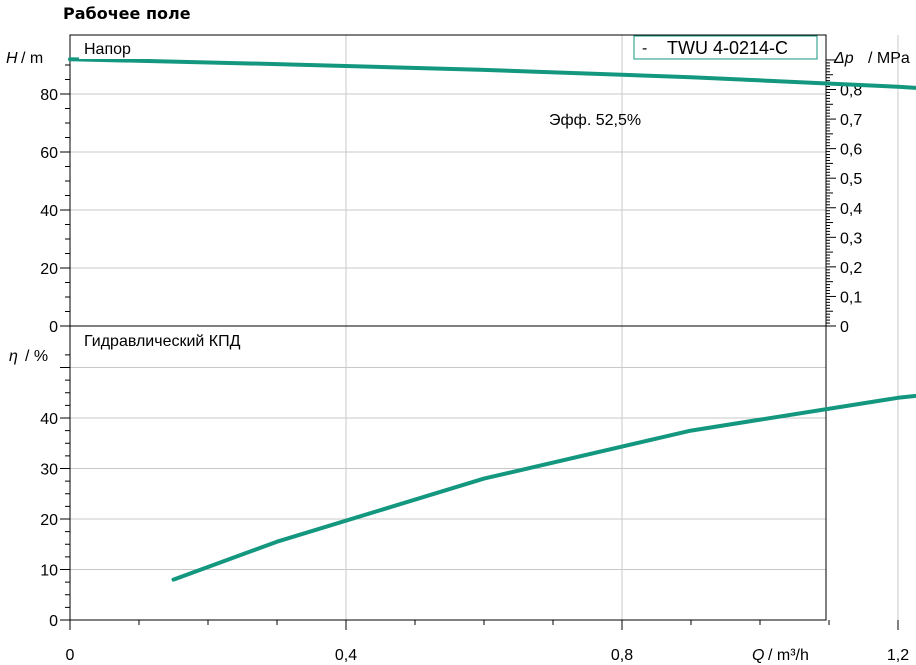  I want to click on head-axis-unit: / m, so click(32, 58).